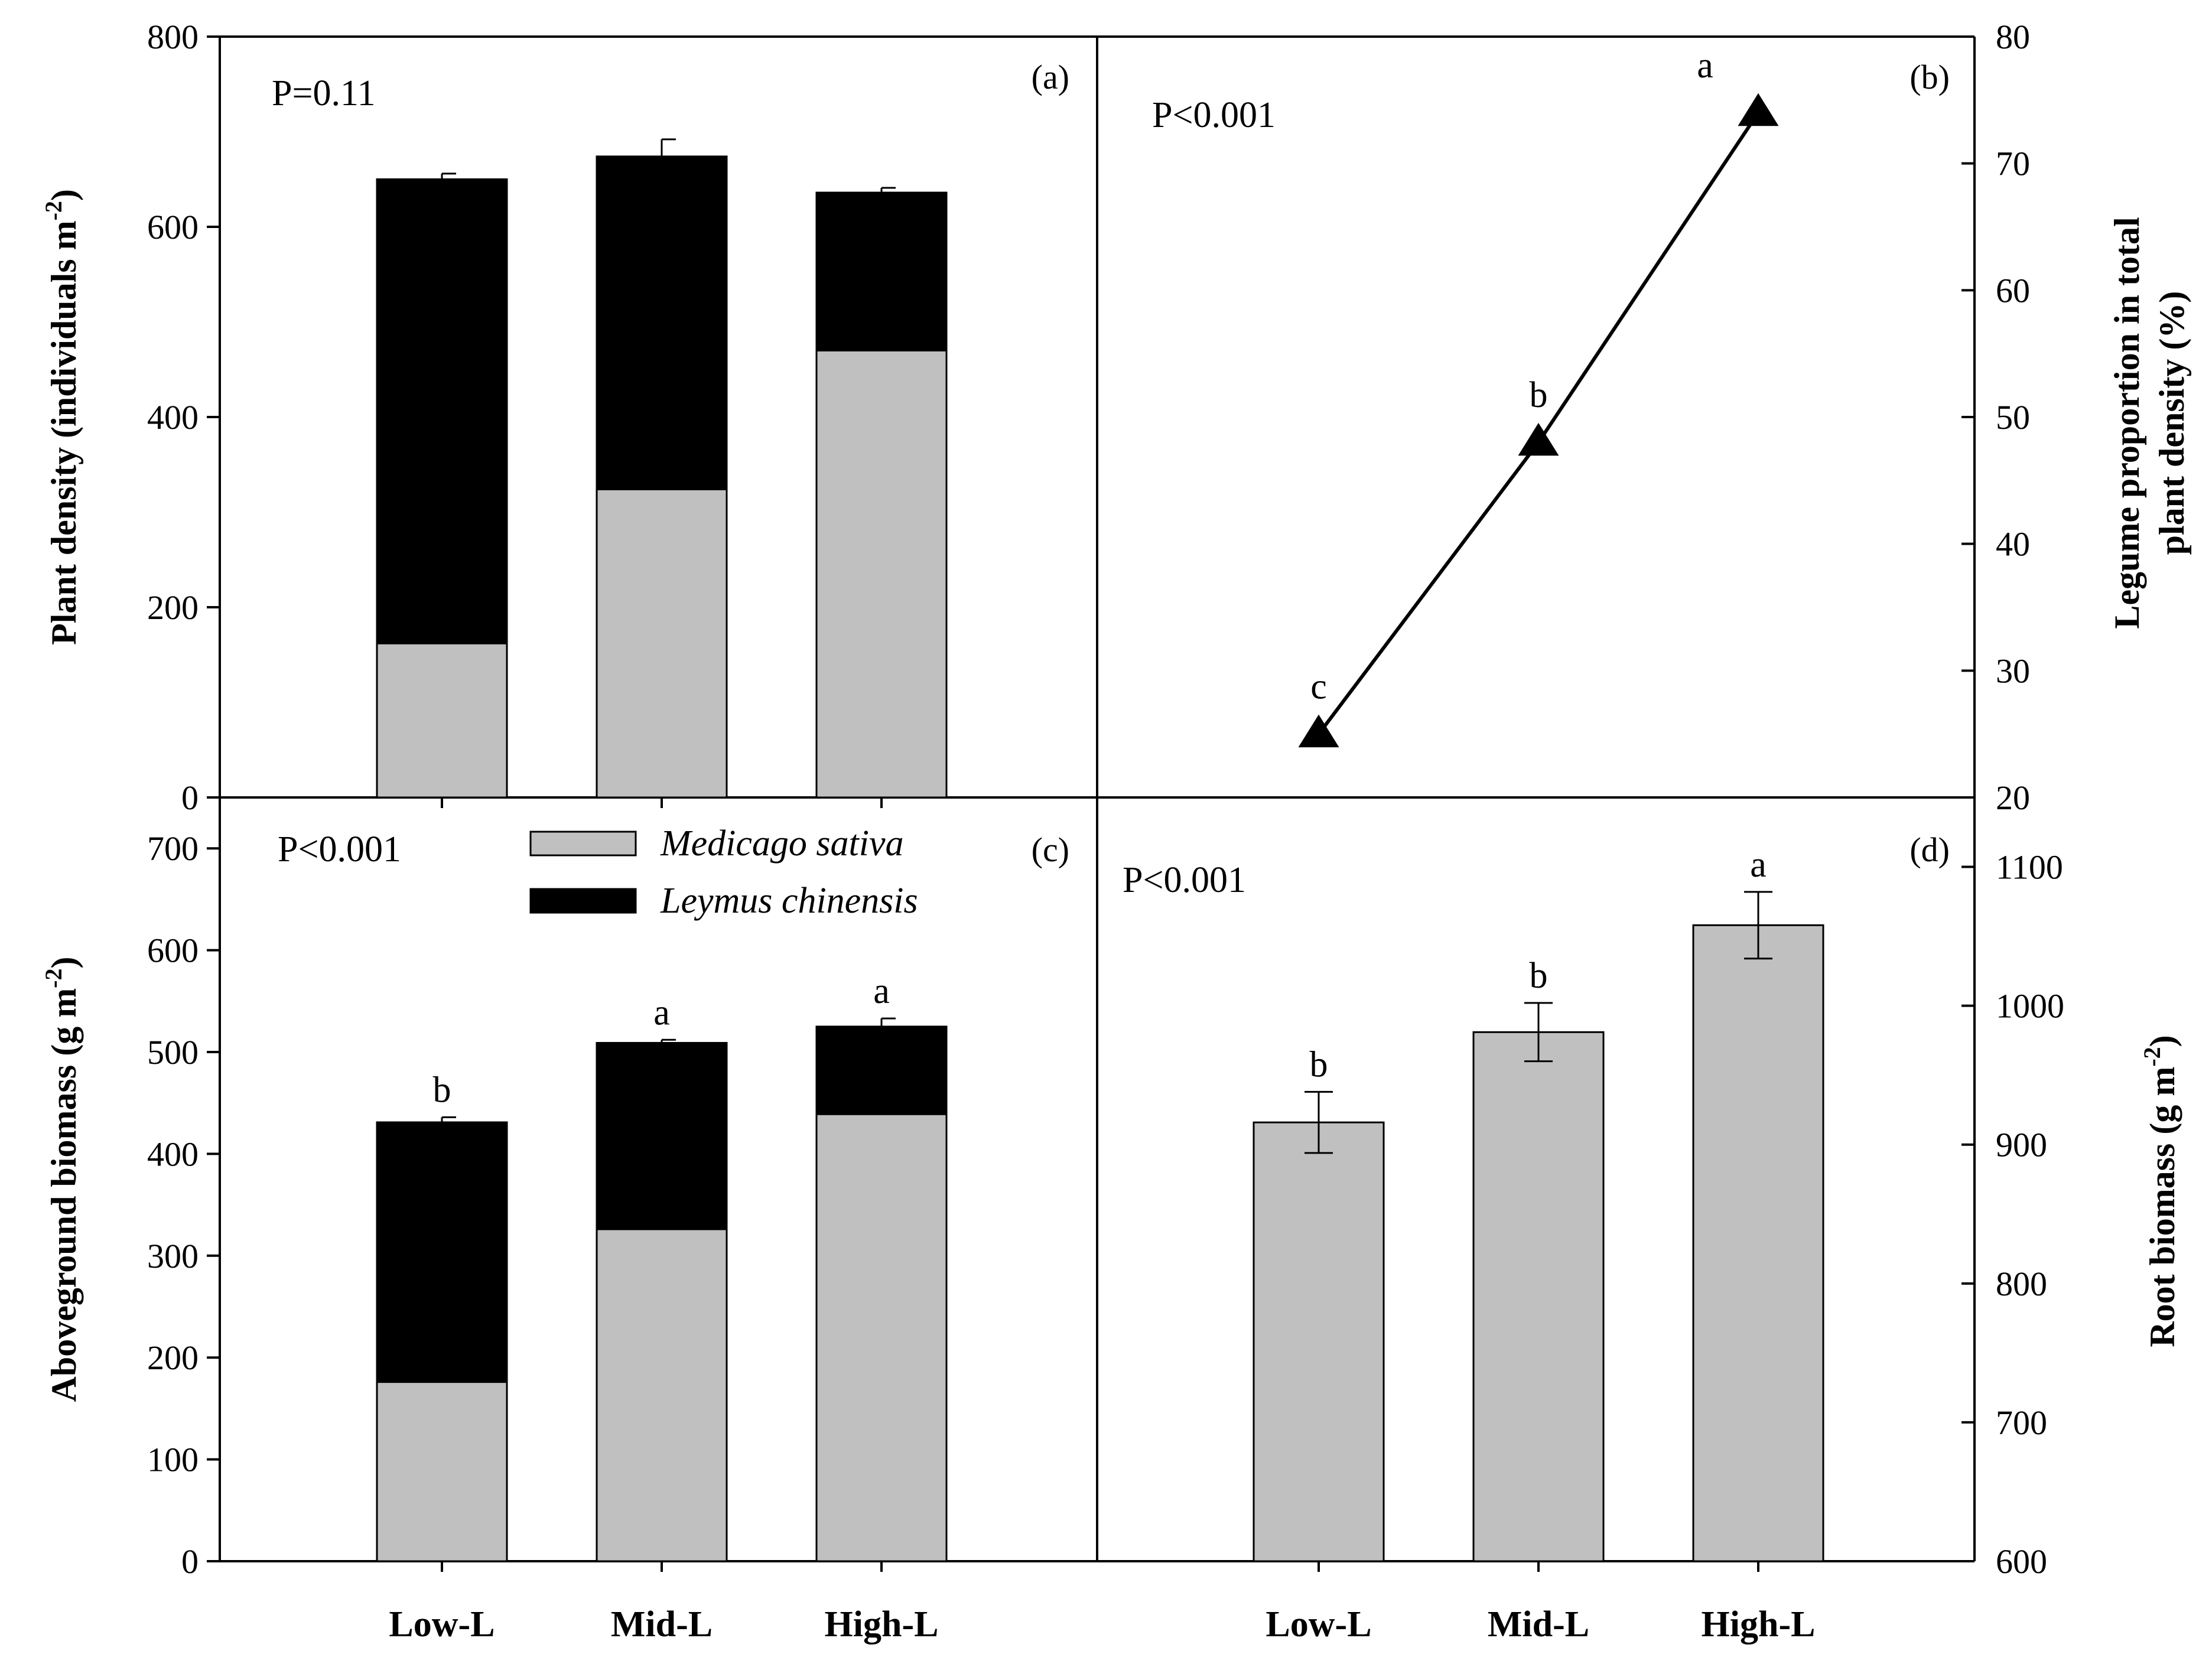 The image size is (2212, 1664). What do you see at coordinates (173, 37) in the screenshot?
I see `panel-a-ytick-label: 800` at bounding box center [173, 37].